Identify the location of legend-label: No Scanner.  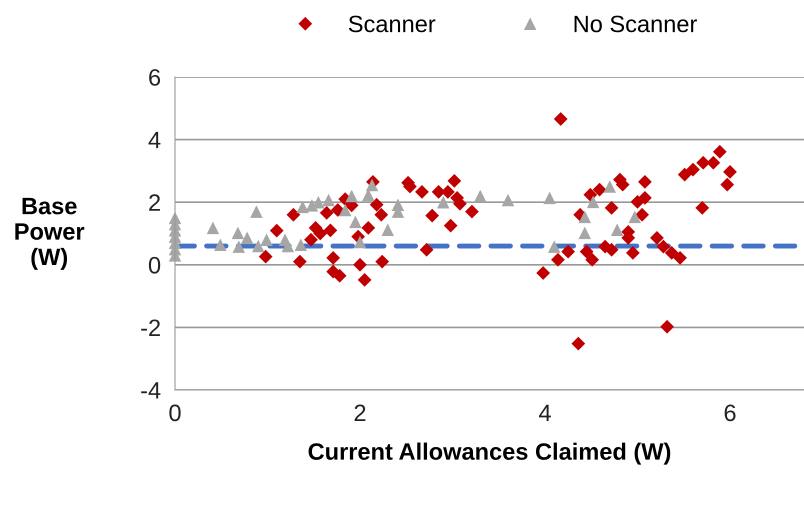
(635, 24).